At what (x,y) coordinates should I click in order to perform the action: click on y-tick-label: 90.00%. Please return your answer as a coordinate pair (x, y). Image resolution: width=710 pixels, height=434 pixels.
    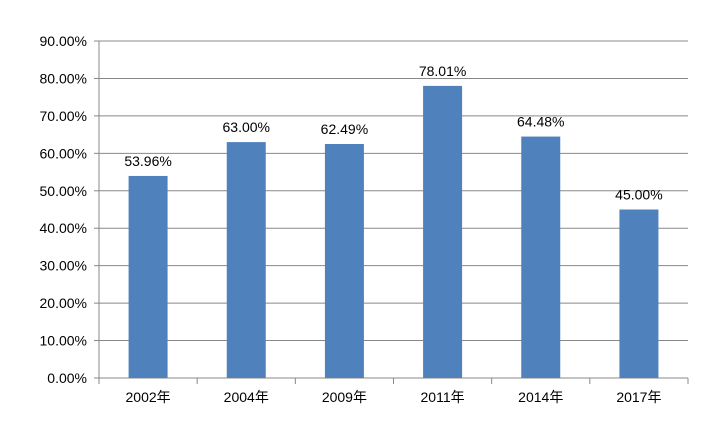
    Looking at the image, I should click on (63, 41).